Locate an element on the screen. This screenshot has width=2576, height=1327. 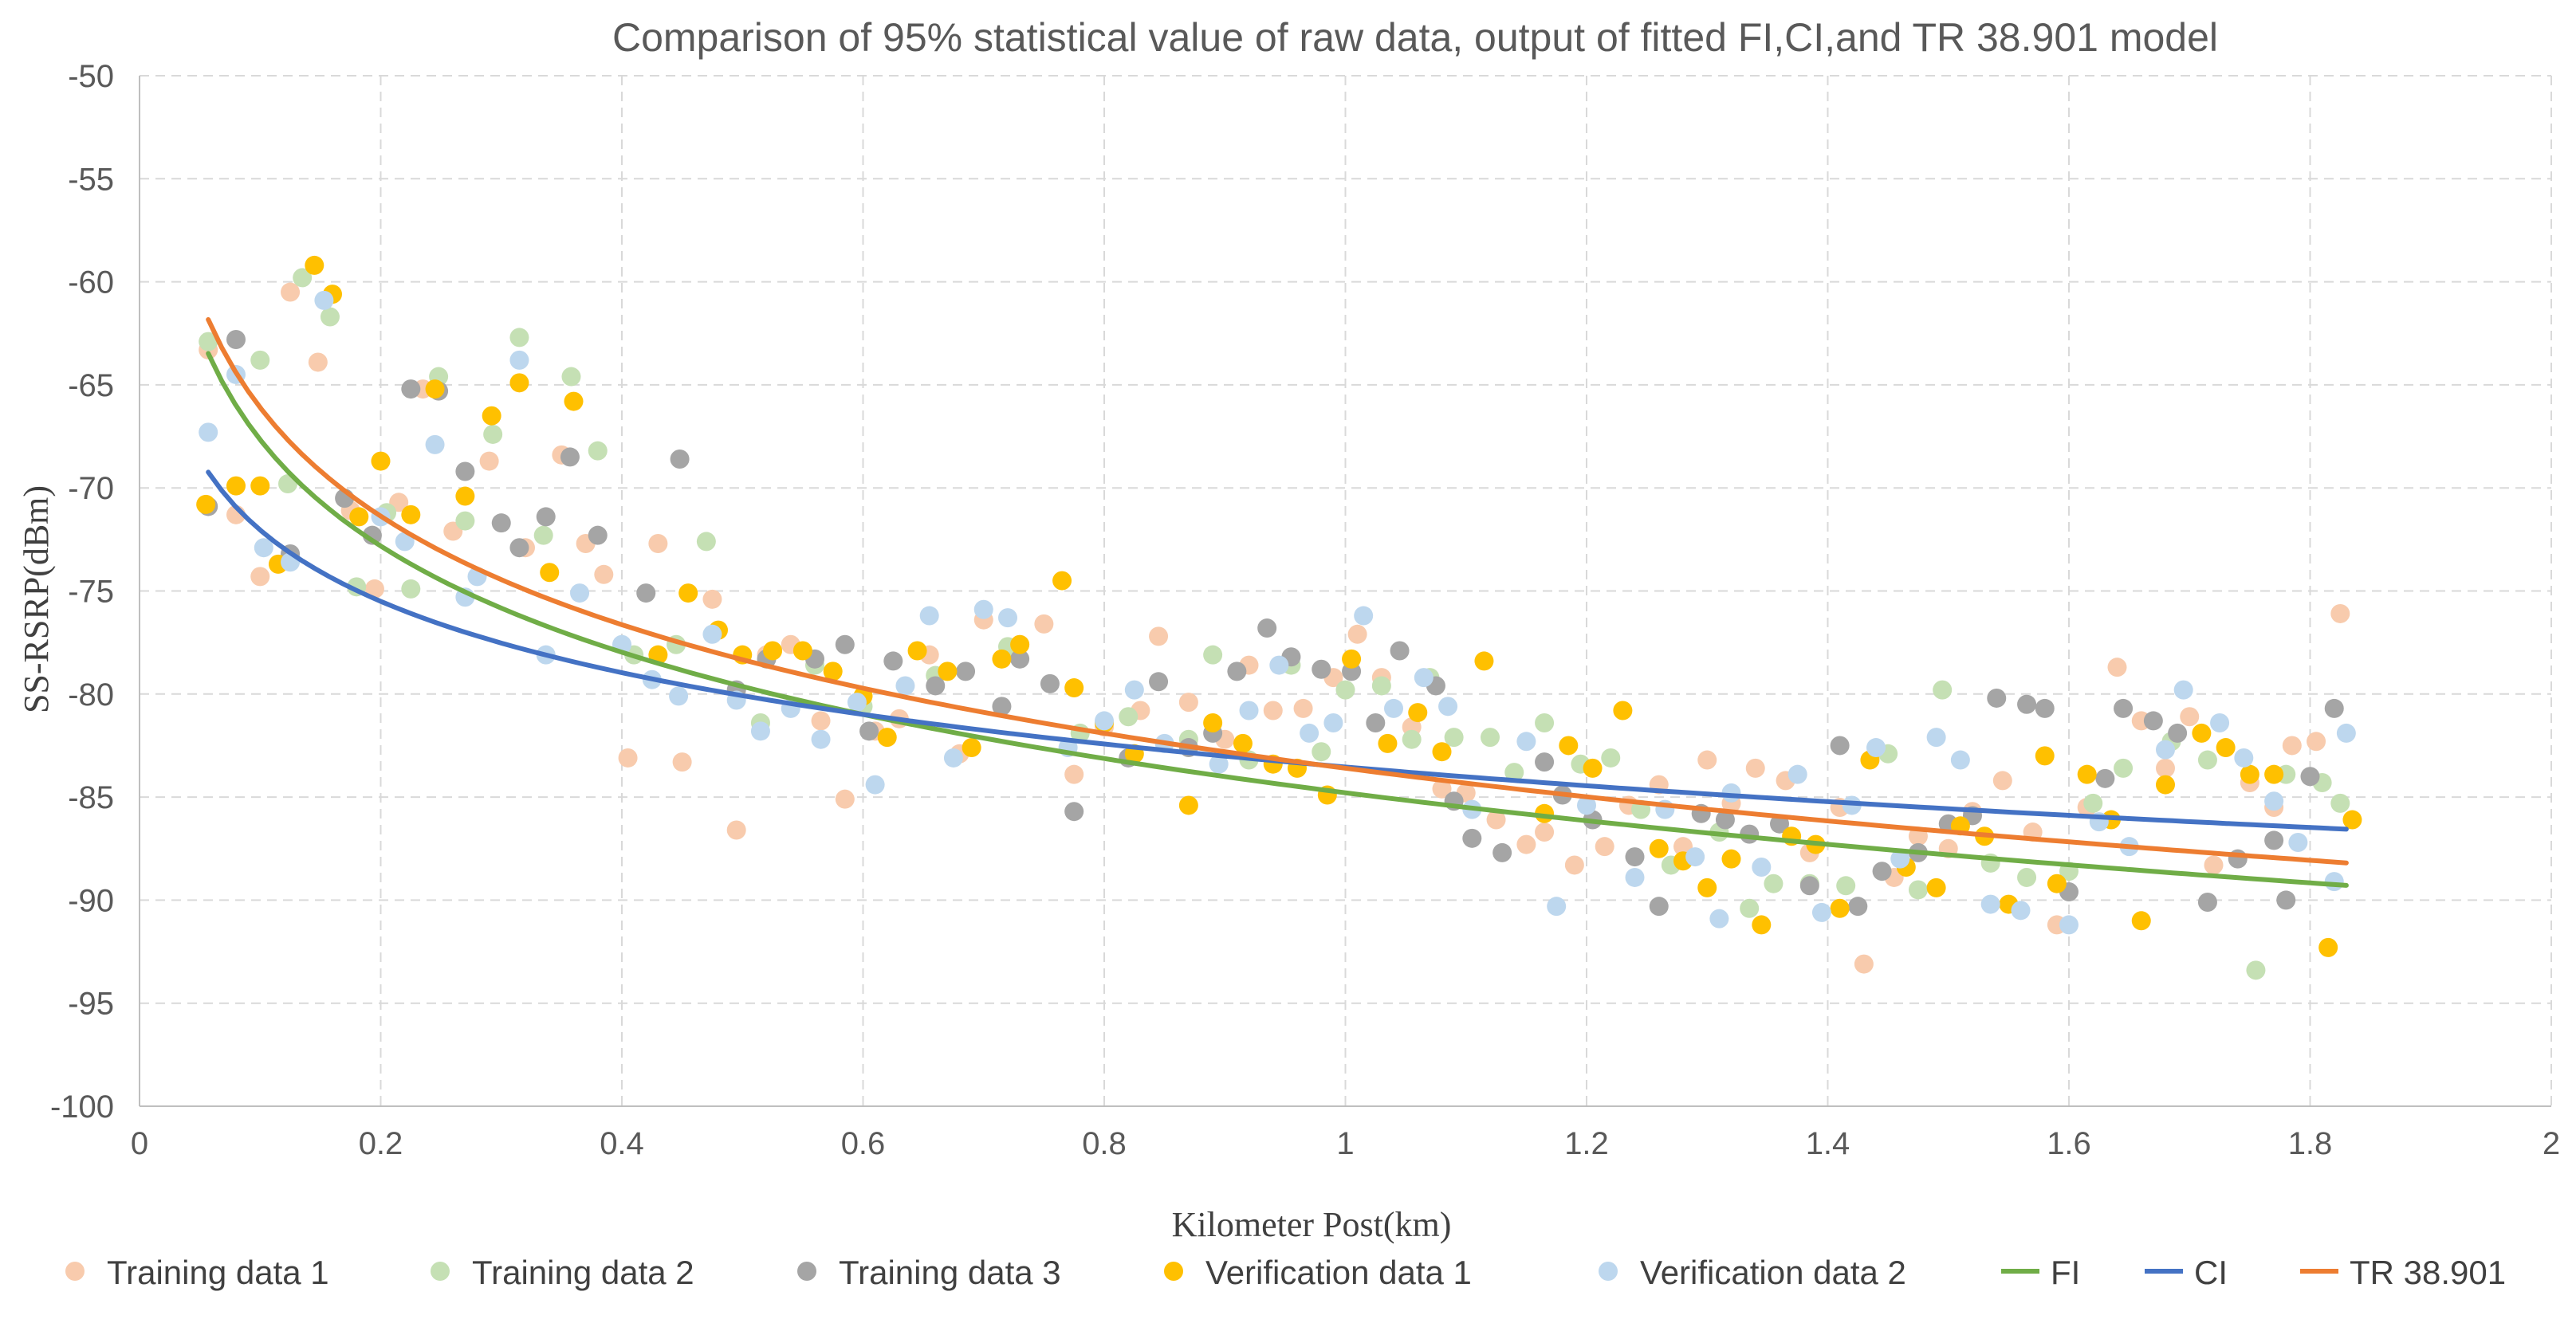
x-tick-label: 1.4 is located at coordinates (1828, 1143).